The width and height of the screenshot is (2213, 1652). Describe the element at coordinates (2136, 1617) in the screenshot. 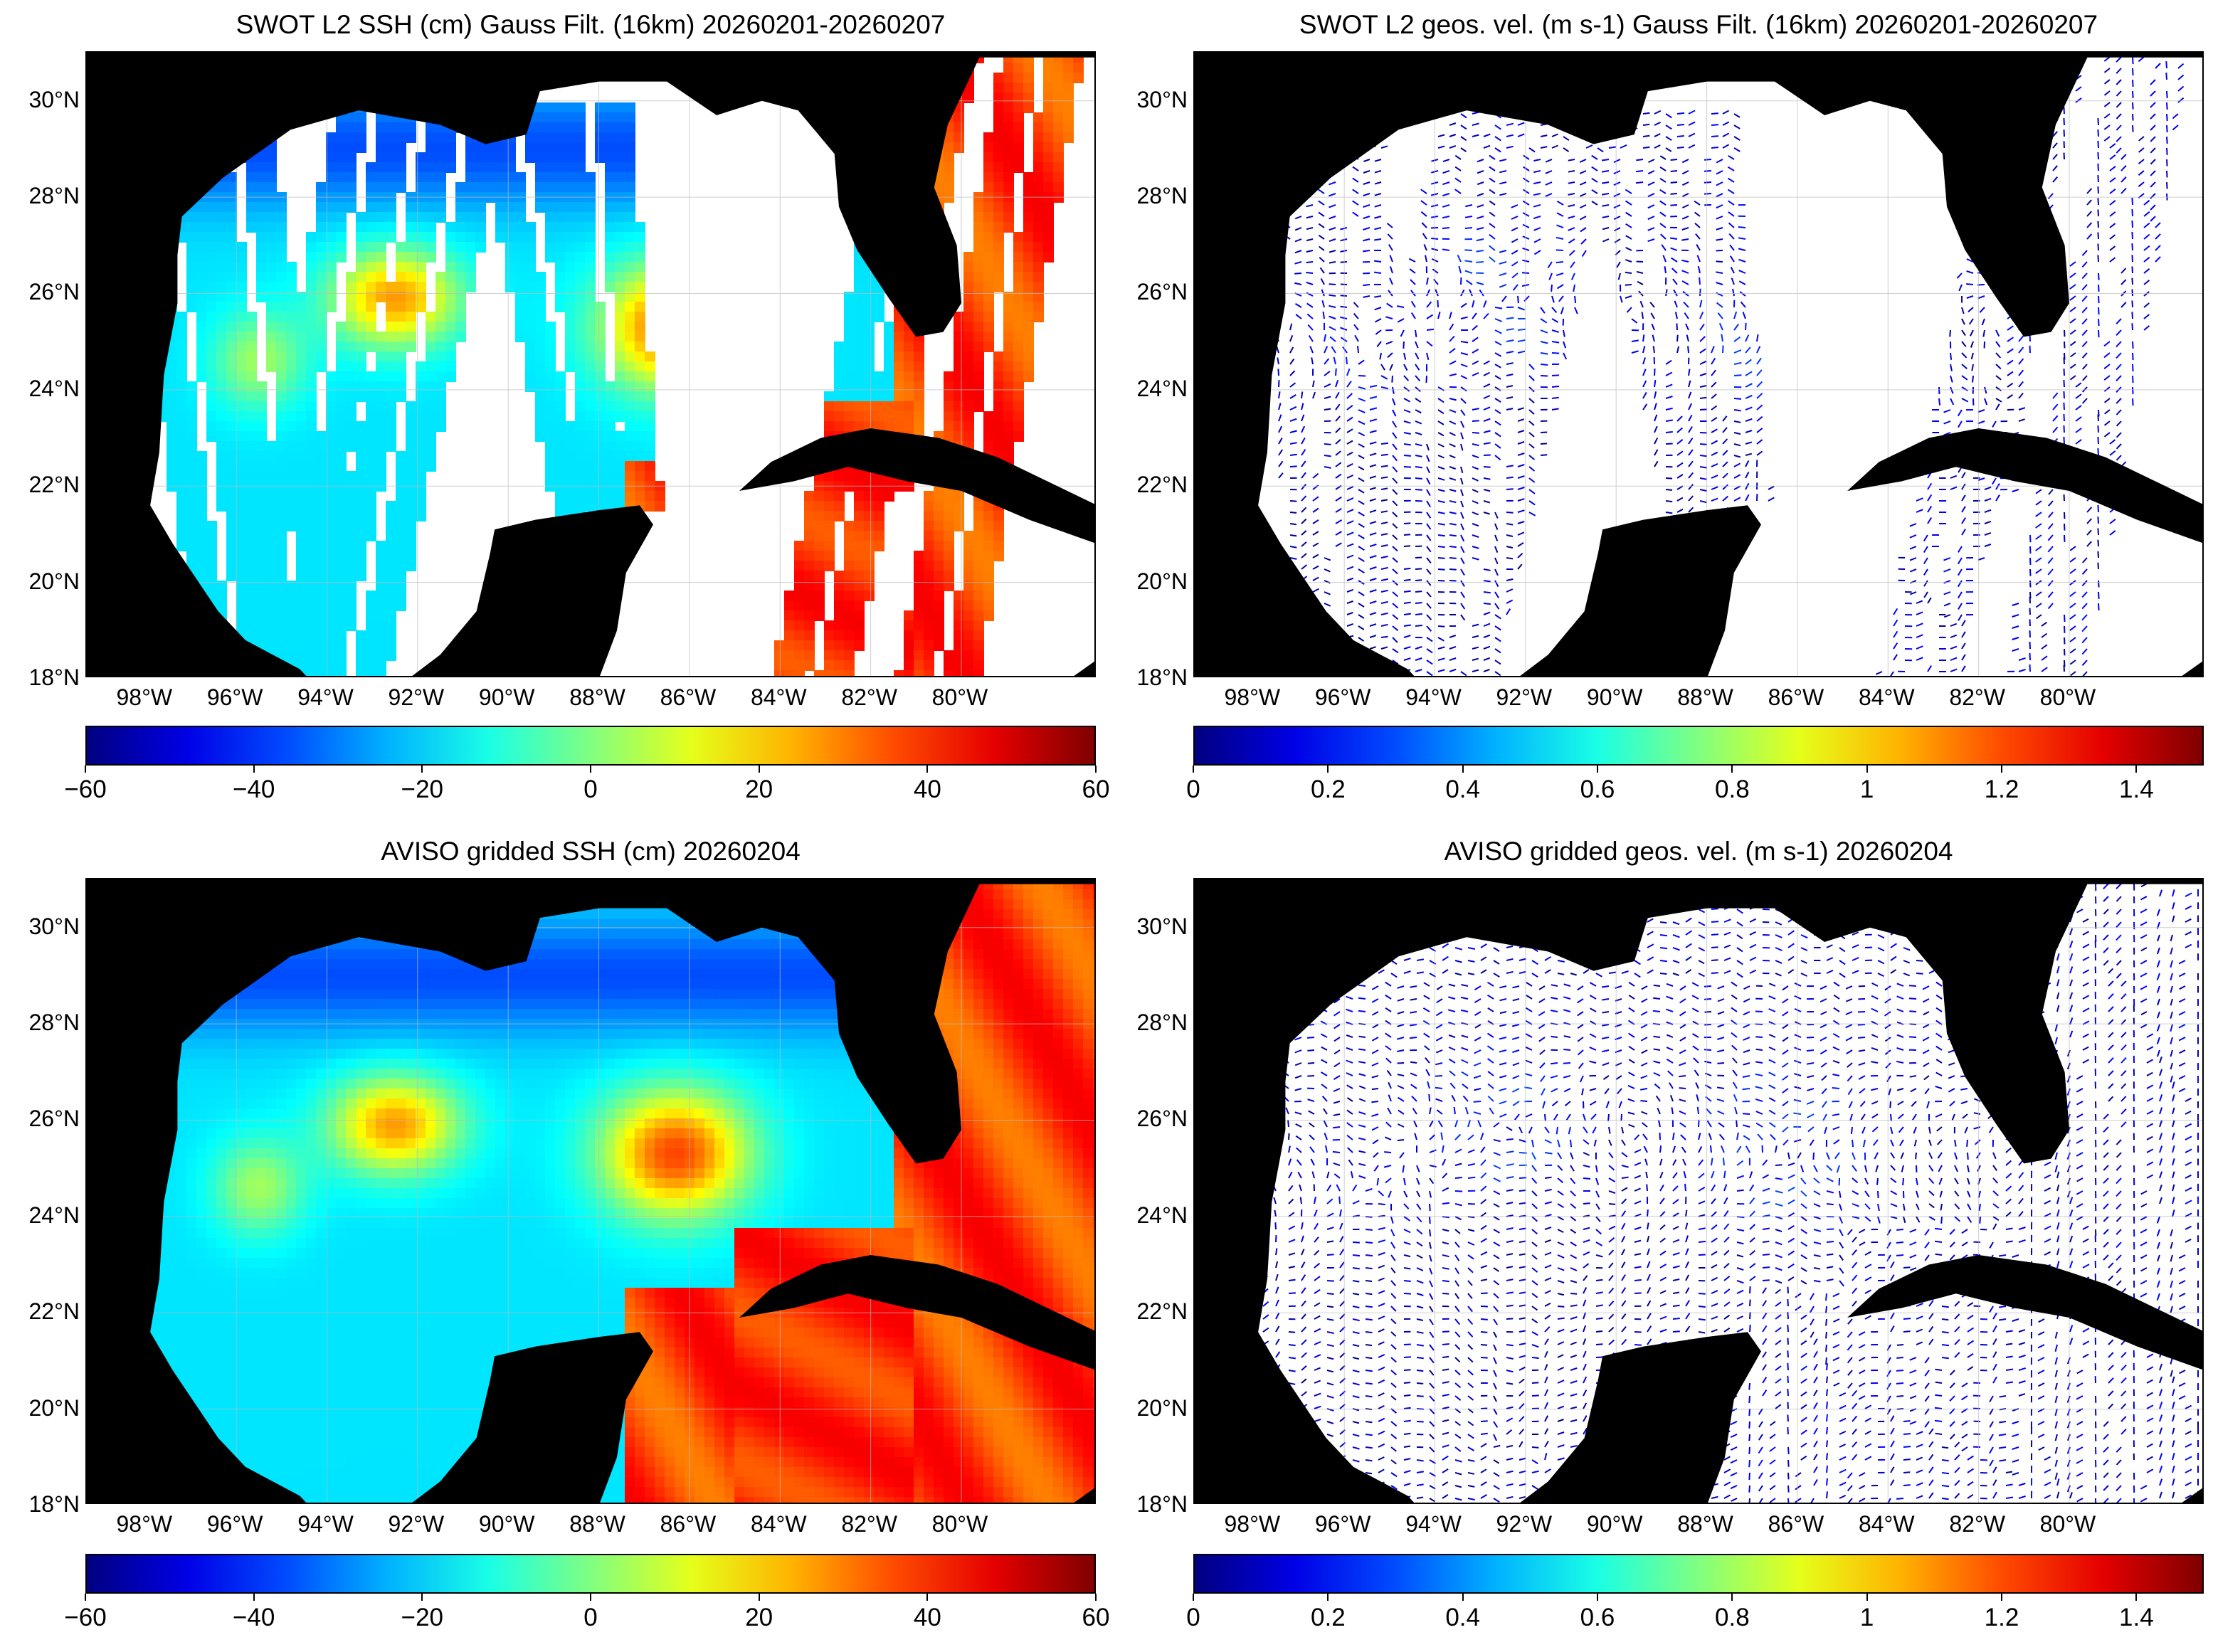

I see `colorbar-tick-label: 1.4` at that location.